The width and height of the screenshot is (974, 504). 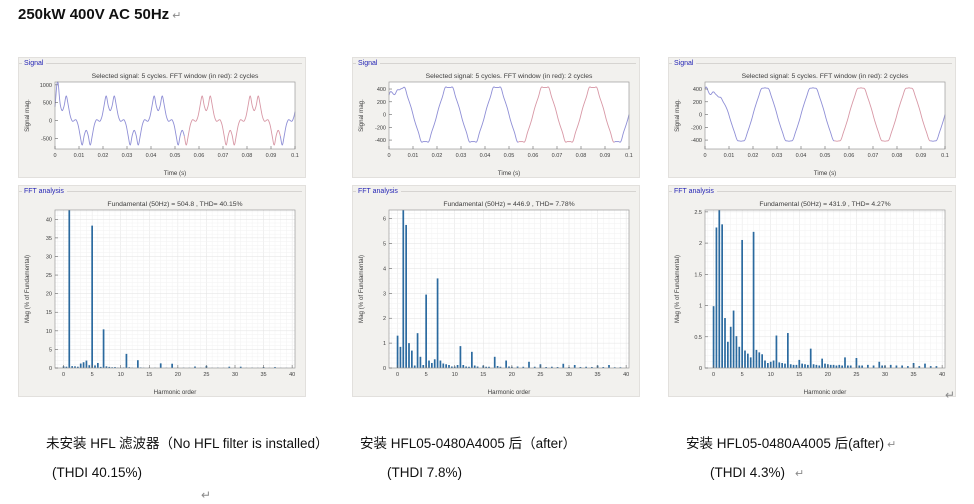 What do you see at coordinates (46, 139) in the screenshot?
I see `y-tick-label: -500` at bounding box center [46, 139].